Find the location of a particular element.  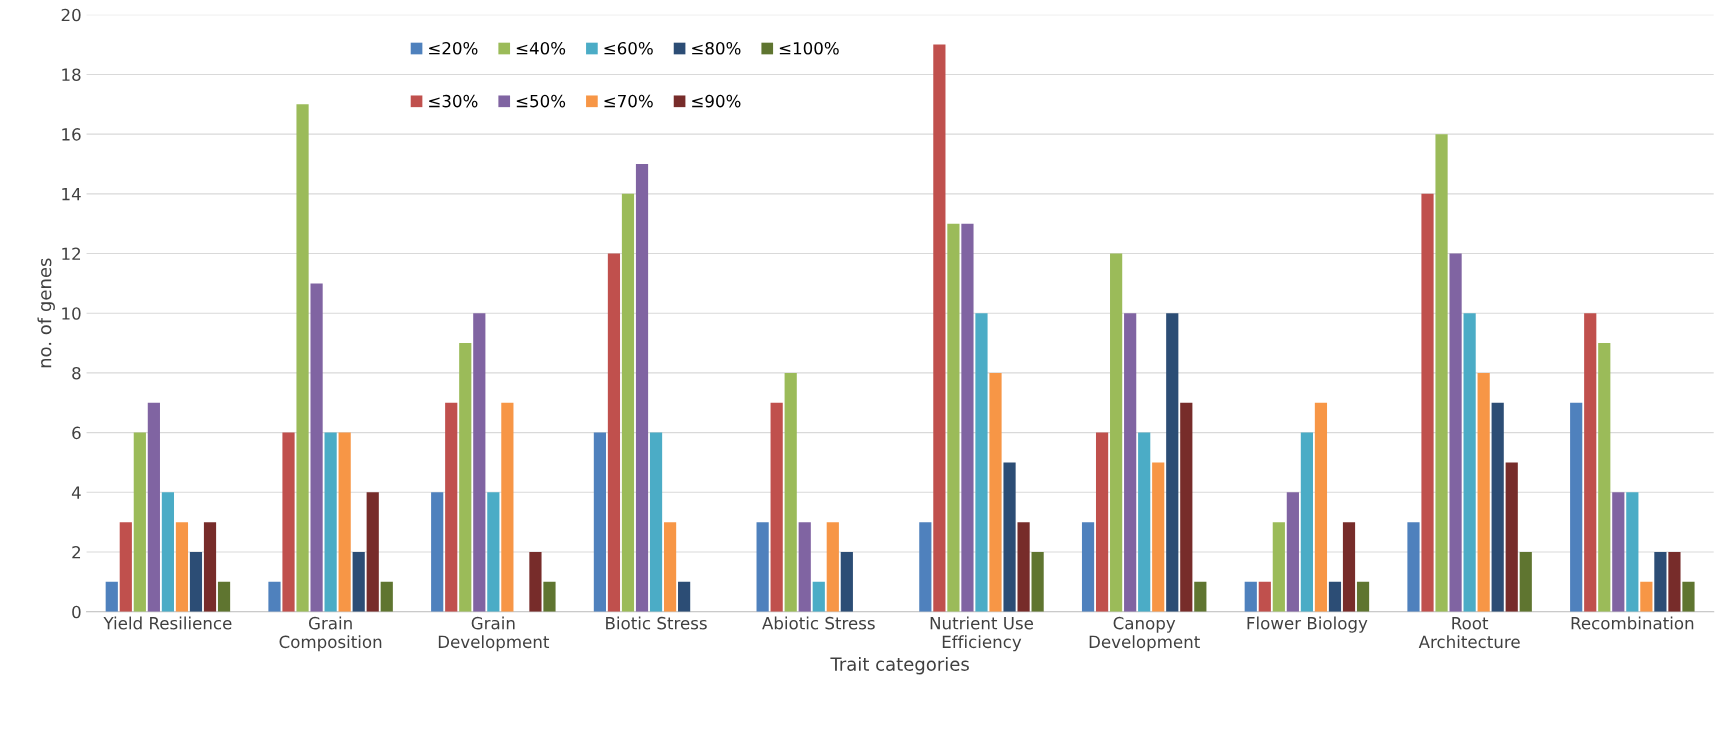

y-tick-label: 16 is located at coordinates (71, 134).